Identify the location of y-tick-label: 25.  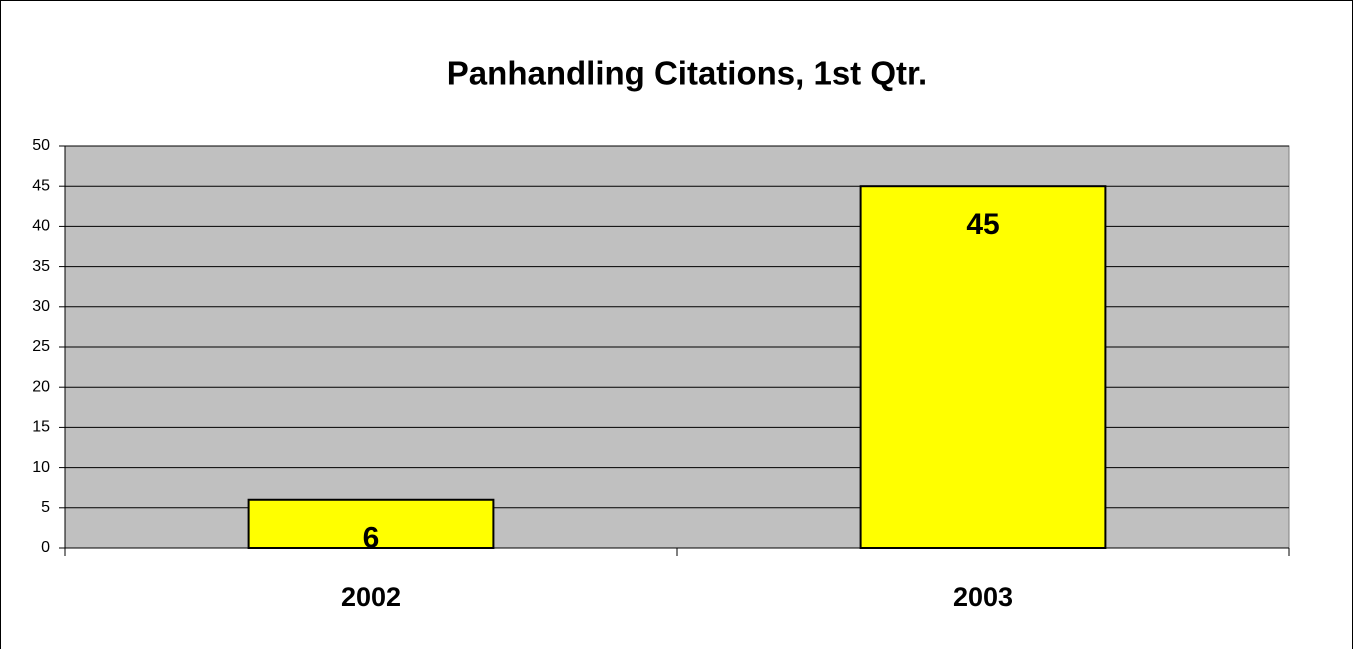
(41, 346).